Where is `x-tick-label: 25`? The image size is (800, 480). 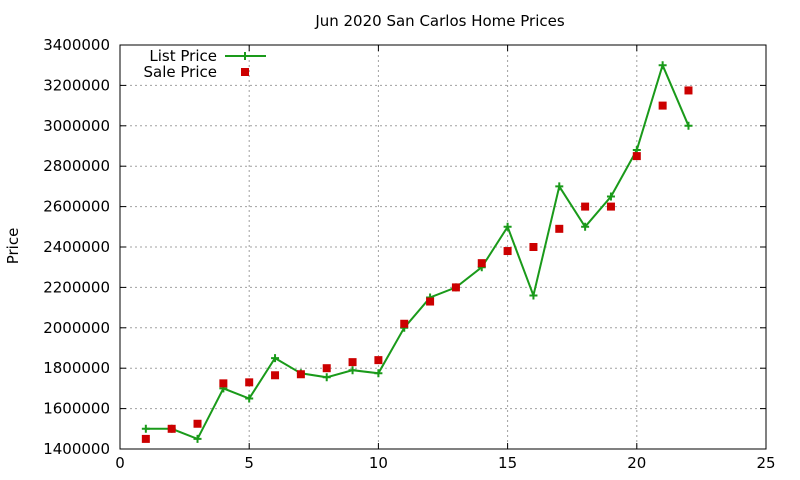 x-tick-label: 25 is located at coordinates (765, 463).